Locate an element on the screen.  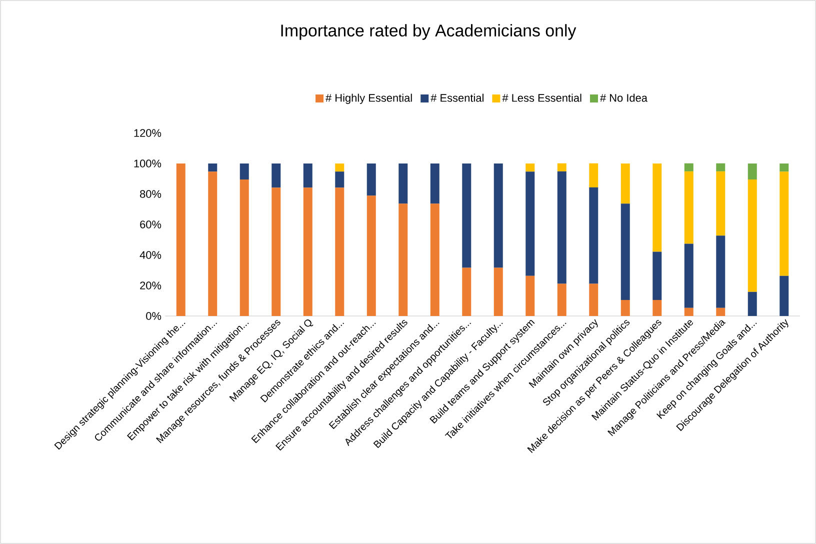
y-tick-label: 80% is located at coordinates (151, 194).